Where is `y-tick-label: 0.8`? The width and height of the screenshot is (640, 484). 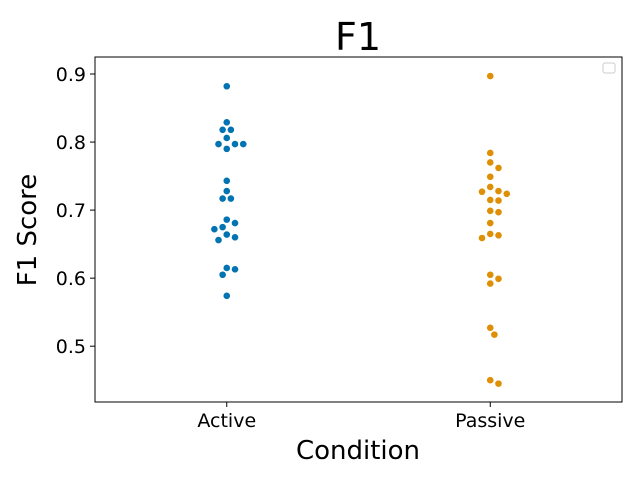
y-tick-label: 0.8 is located at coordinates (71, 143).